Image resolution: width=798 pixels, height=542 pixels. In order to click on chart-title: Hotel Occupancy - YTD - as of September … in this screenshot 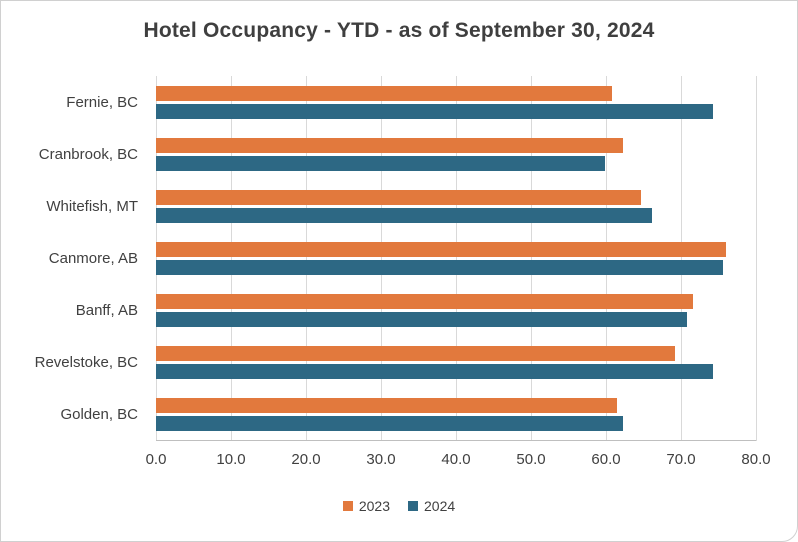, I will do `click(399, 30)`.